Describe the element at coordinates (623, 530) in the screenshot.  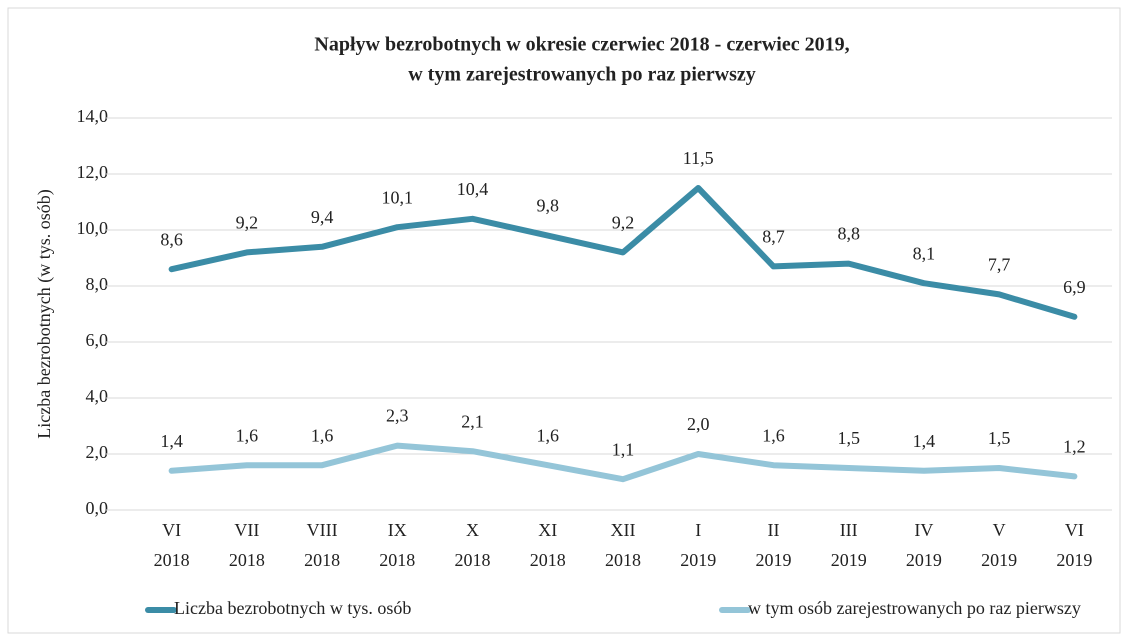
I see `x-tick-label: XII` at that location.